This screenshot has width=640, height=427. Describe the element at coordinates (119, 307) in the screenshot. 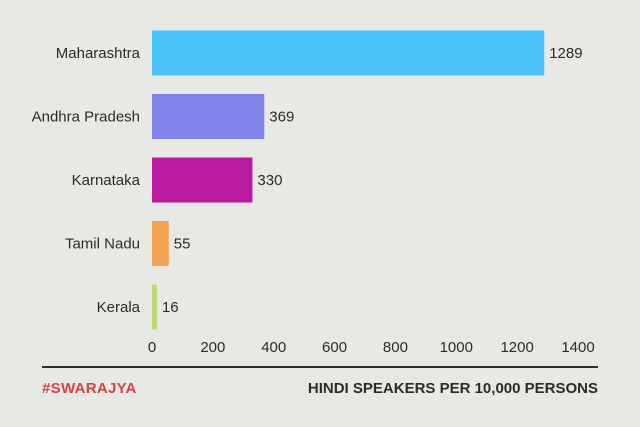

I see `category-label-kerala: Kerala` at that location.